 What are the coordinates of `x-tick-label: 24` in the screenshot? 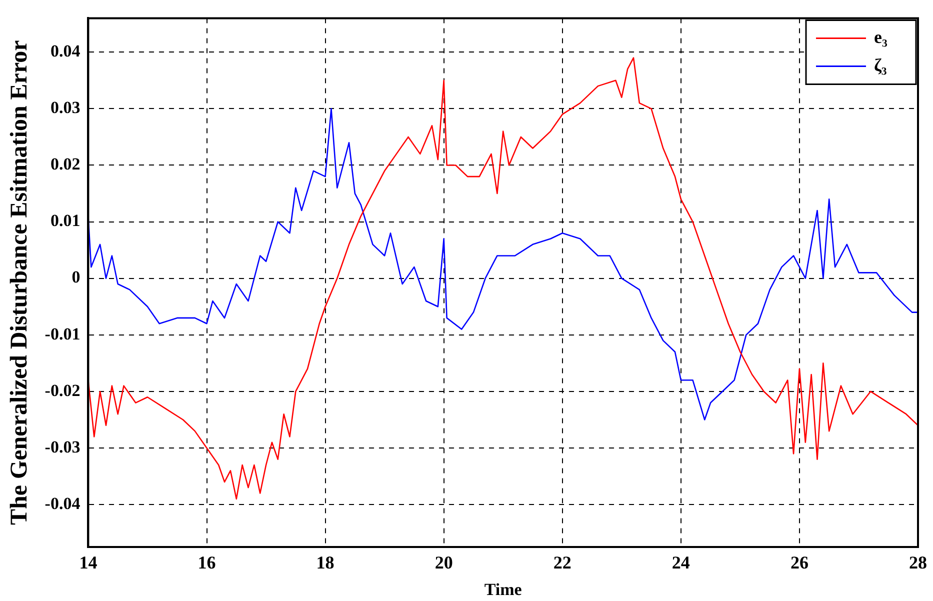 It's located at (681, 562).